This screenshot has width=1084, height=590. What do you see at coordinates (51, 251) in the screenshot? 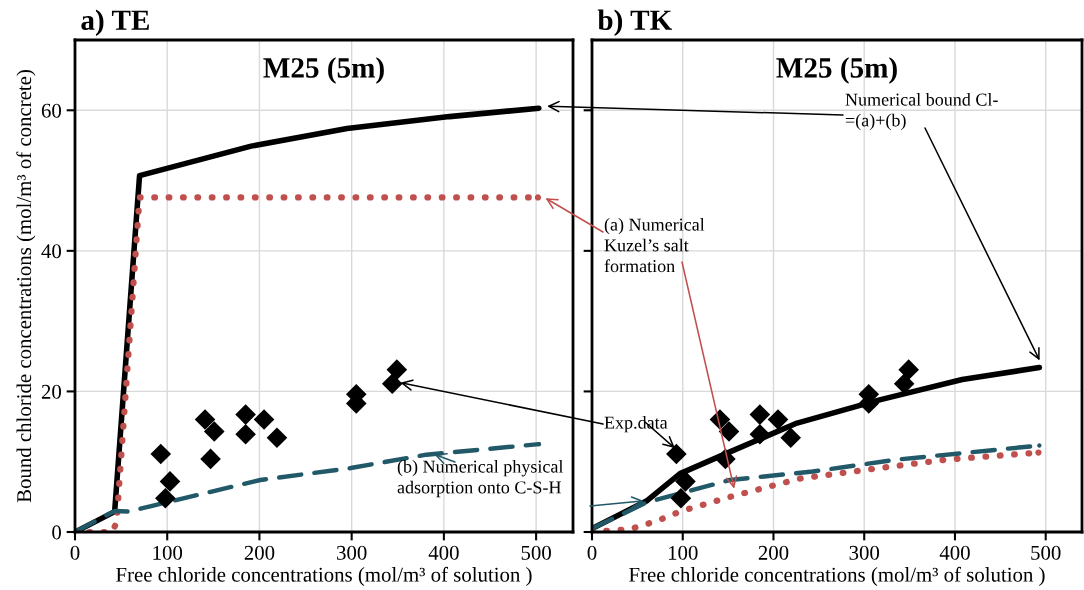
I see `y-tick-label: 40` at bounding box center [51, 251].